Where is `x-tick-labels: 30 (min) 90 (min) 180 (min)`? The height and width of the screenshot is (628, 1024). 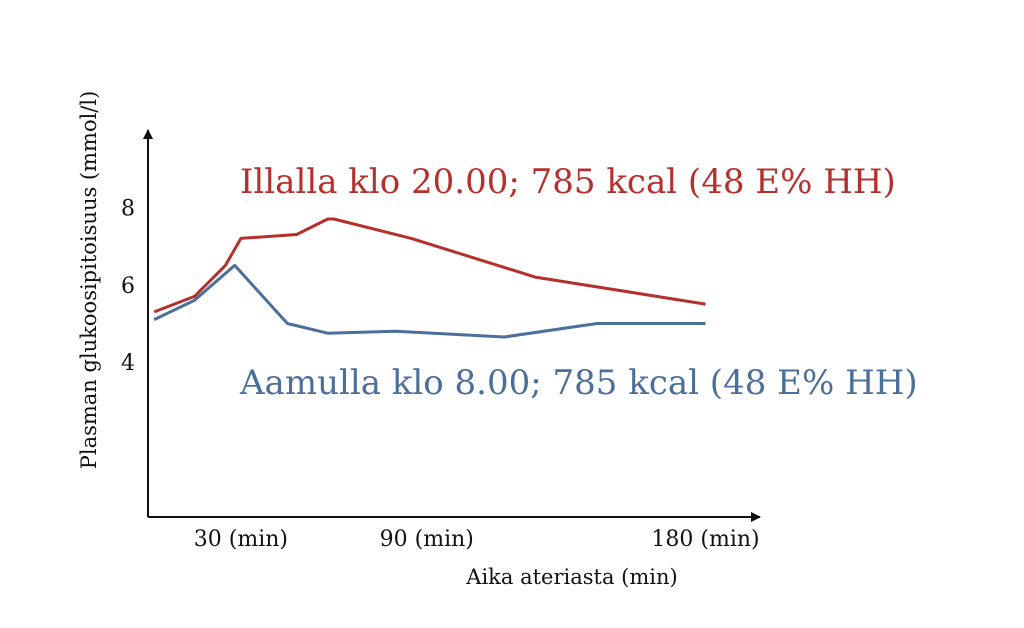
x-tick-labels: 30 (min) 90 (min) 180 (min) is located at coordinates (477, 539).